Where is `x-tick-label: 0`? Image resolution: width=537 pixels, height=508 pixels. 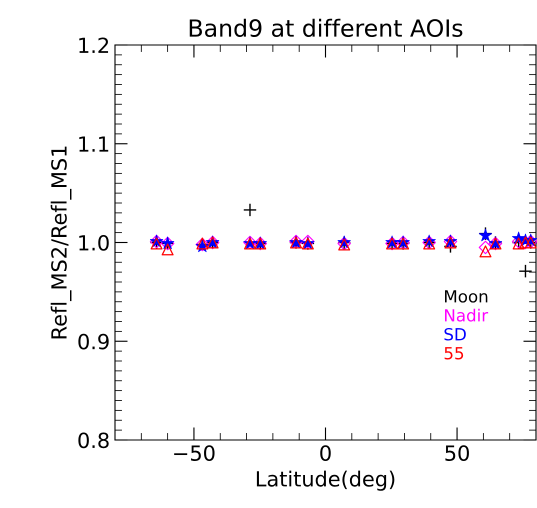 x-tick-label: 0 is located at coordinates (325, 453).